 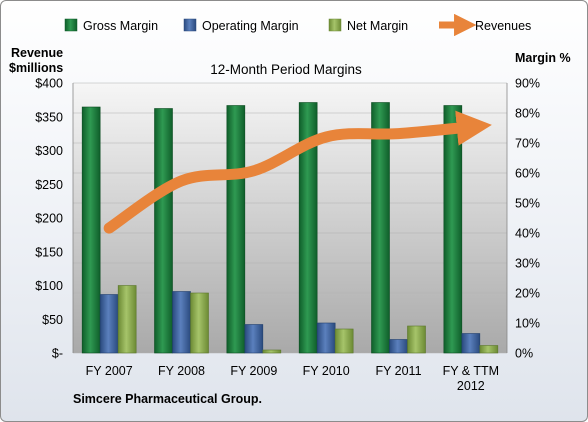 I want to click on legend-item-gross-margin: Gross Margin, so click(x=111, y=25).